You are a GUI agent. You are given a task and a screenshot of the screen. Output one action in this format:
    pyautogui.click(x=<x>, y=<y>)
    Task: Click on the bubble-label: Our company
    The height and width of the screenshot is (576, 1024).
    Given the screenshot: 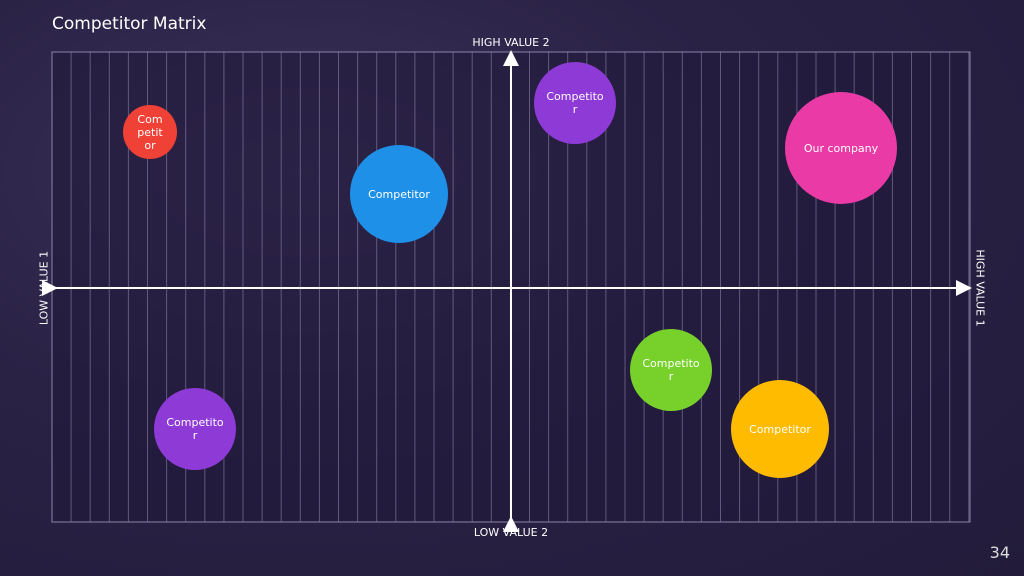 What is the action you would take?
    pyautogui.click(x=841, y=148)
    